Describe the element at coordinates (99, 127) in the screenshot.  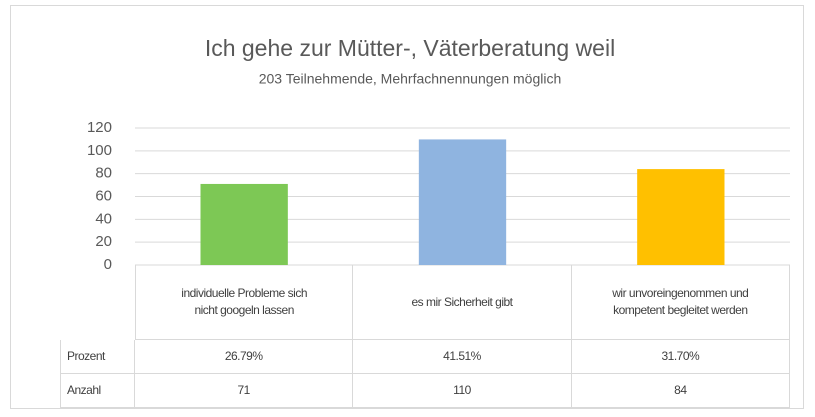
I see `y-tick-label: 120` at that location.